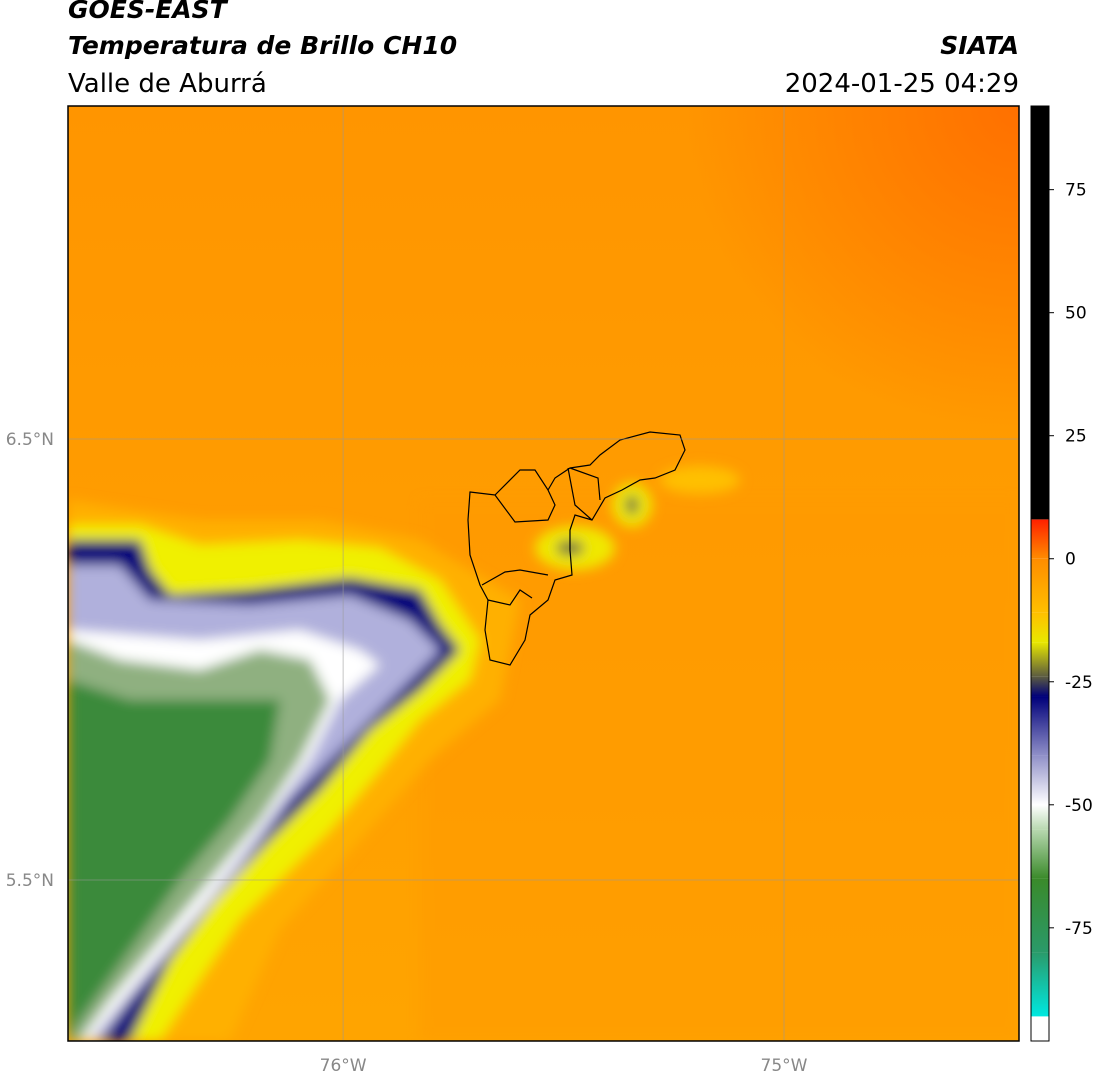  I want to click on y-tick-label: 6.5°N, so click(30, 440).